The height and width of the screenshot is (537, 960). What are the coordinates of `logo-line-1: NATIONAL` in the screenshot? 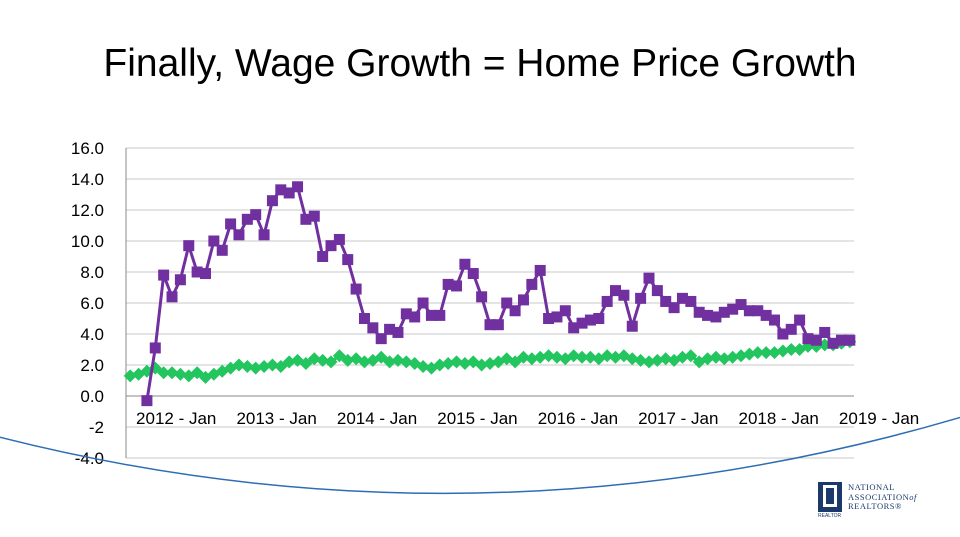 It's located at (871, 487).